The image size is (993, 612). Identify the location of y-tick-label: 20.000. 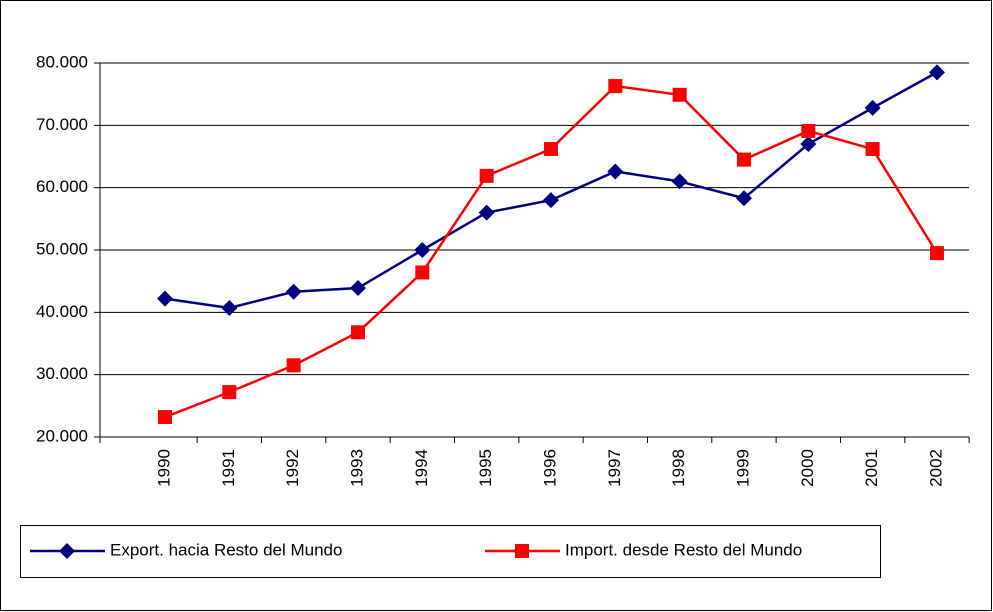
(62, 435).